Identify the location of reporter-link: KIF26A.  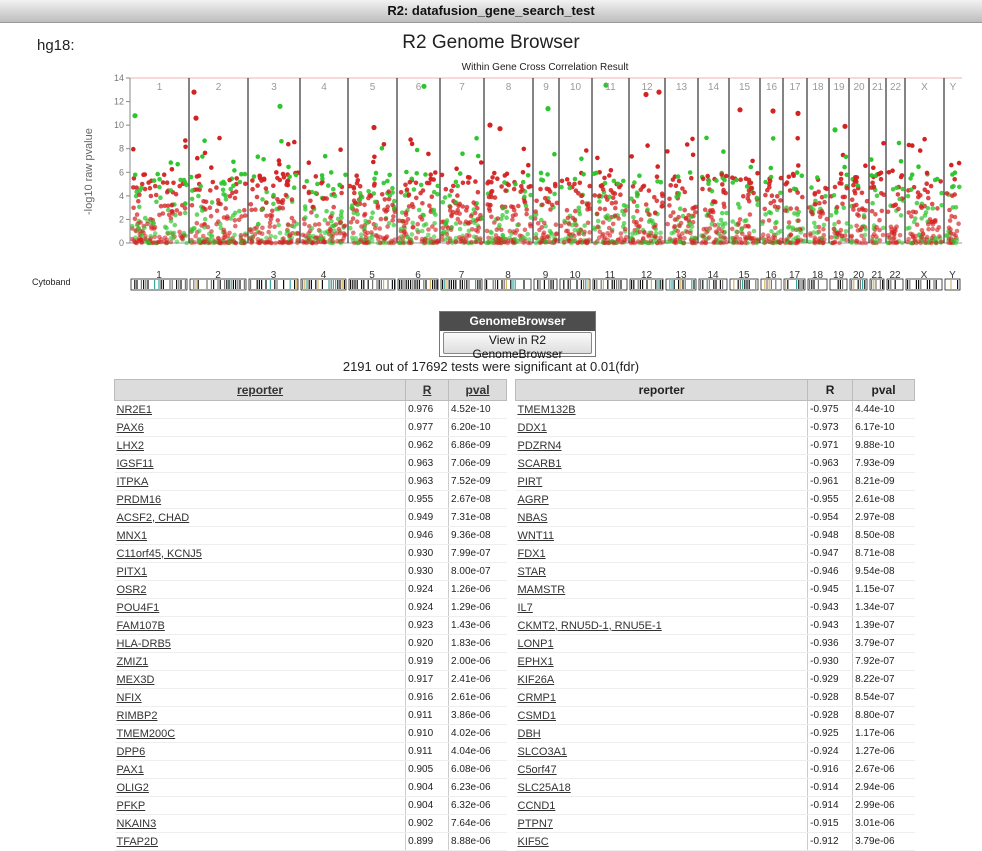
(536, 679).